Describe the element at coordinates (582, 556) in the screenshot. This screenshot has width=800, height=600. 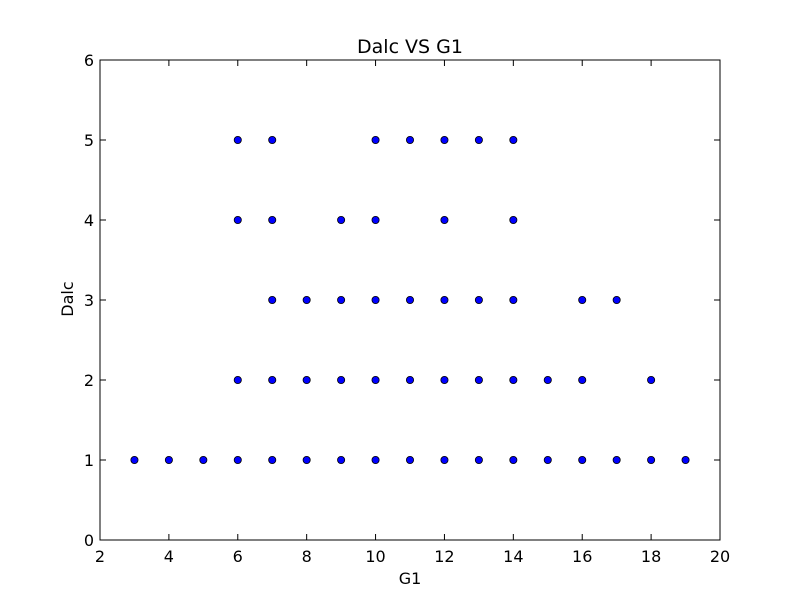
I see `x-tick-label: 16` at that location.